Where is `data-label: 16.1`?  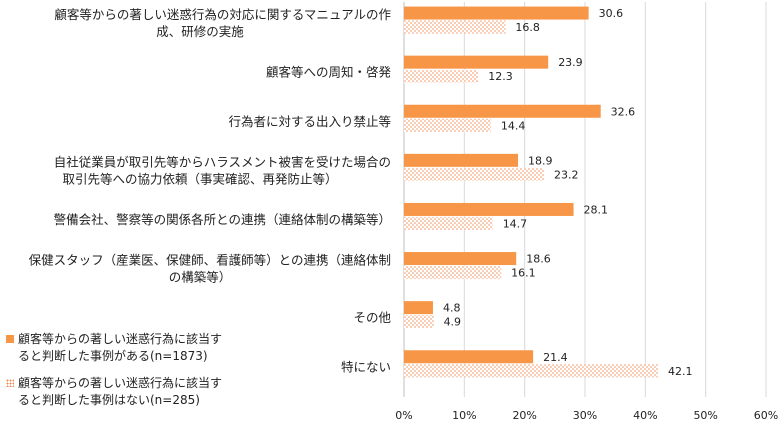 data-label: 16.1 is located at coordinates (523, 273).